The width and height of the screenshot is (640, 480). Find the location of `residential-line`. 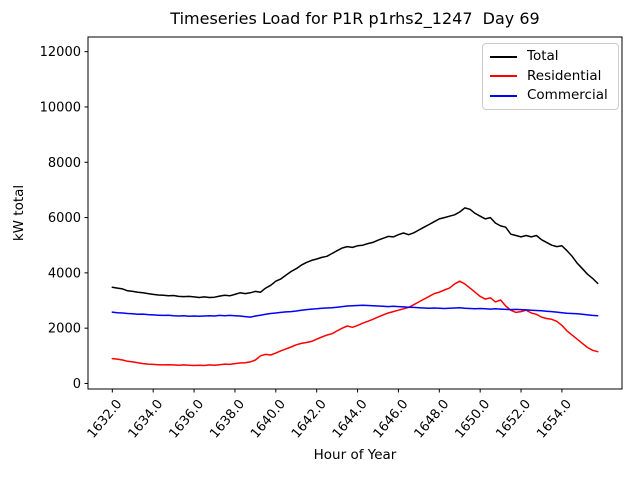

residential-line is located at coordinates (355, 323).